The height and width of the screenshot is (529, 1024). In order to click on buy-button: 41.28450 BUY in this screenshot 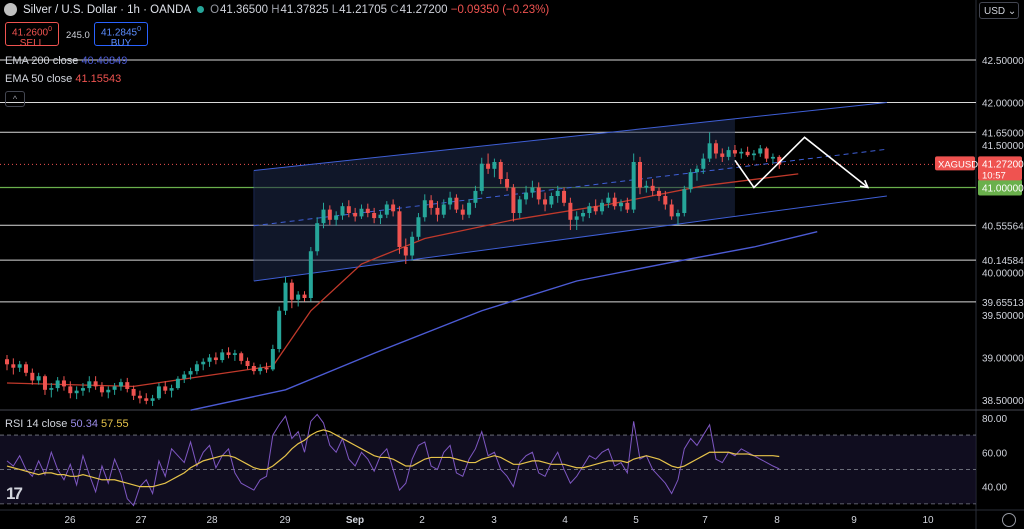, I will do `click(121, 35)`.